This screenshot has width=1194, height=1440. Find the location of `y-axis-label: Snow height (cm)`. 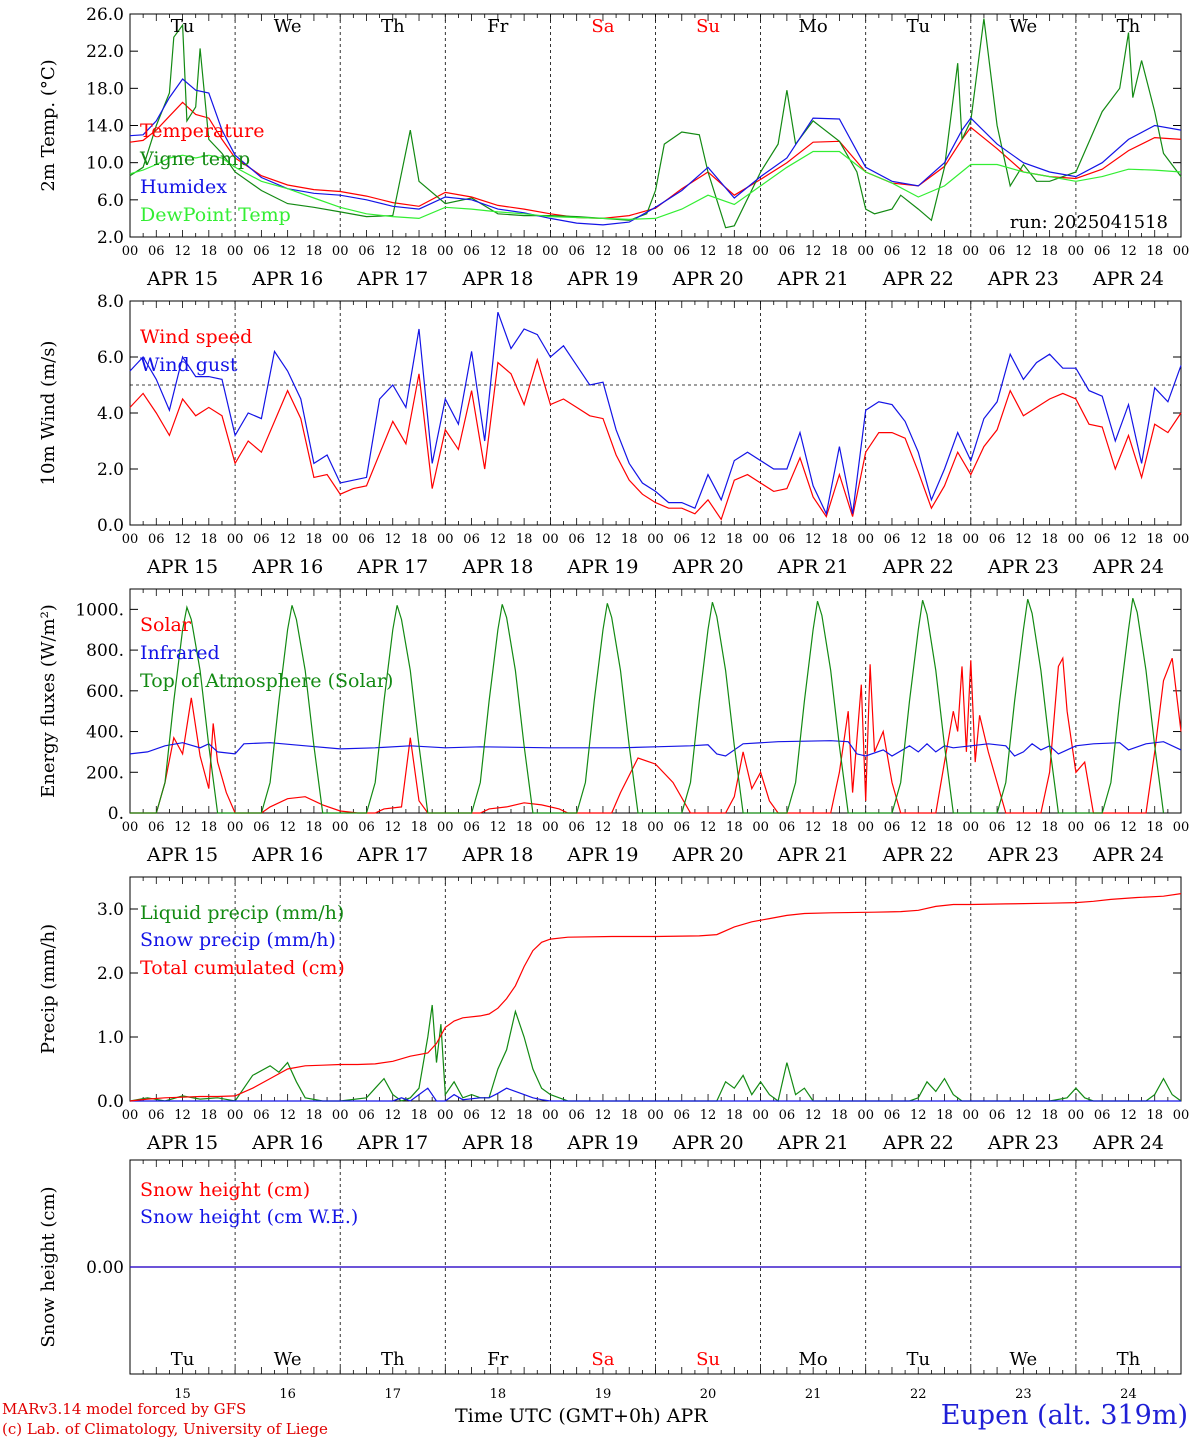

y-axis-label: Snow height (cm) is located at coordinates (48, 1266).